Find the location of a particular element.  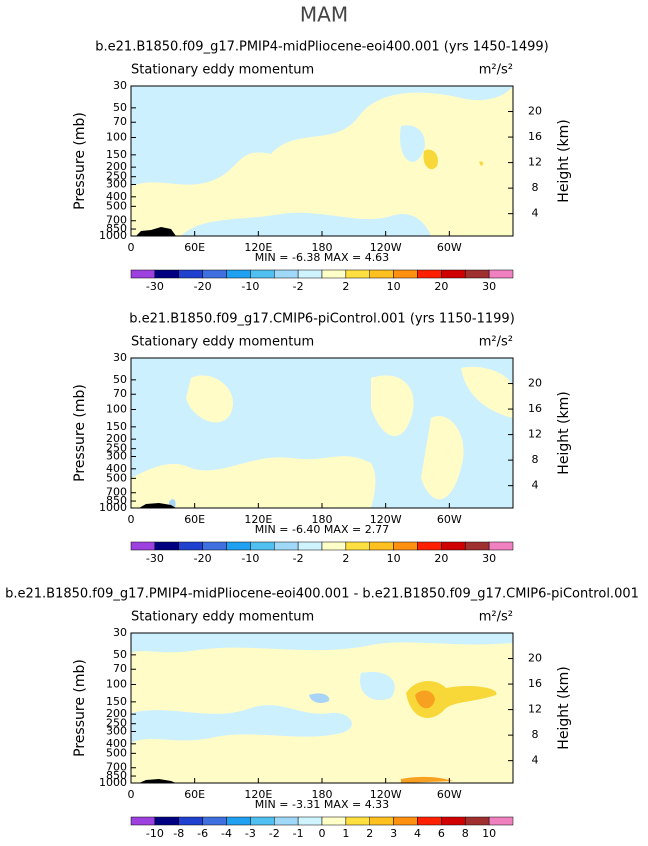

stats: MIN = -3.31 MAX = 4.33 is located at coordinates (322, 804).